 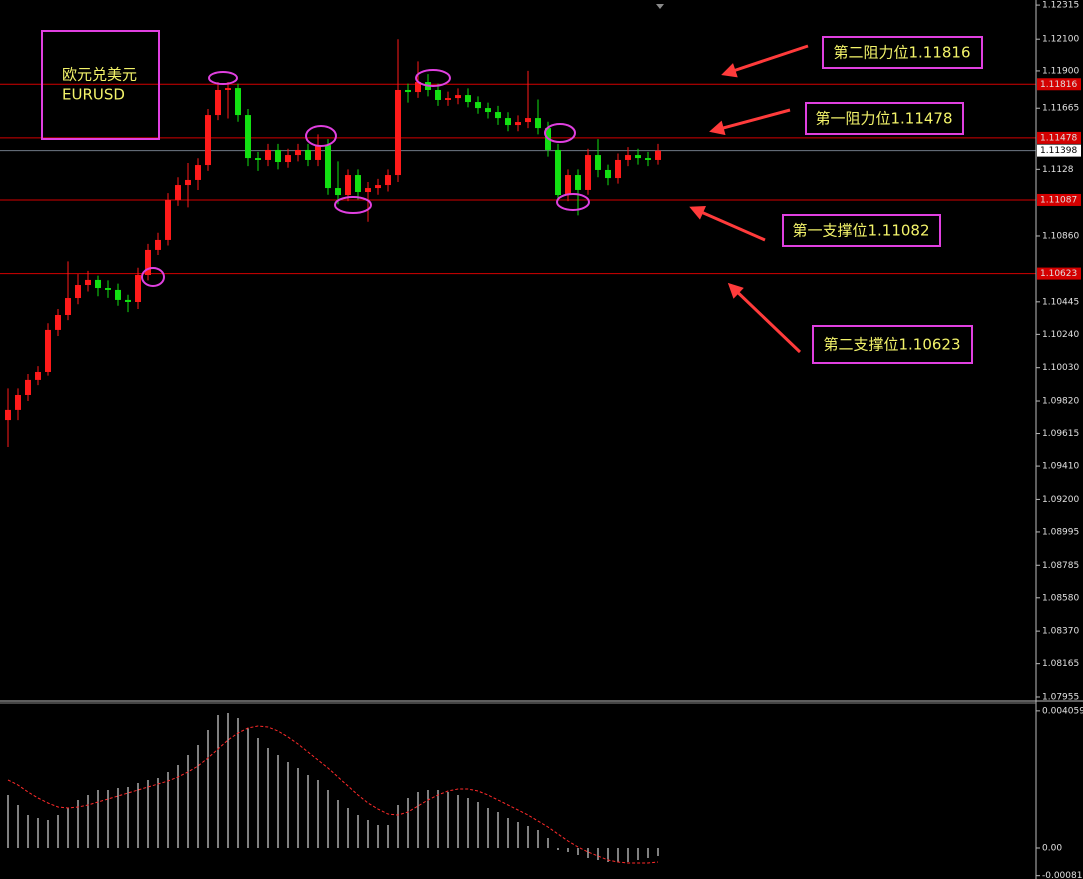 I want to click on y-tick-label: 1.09200, so click(x=1060, y=500).